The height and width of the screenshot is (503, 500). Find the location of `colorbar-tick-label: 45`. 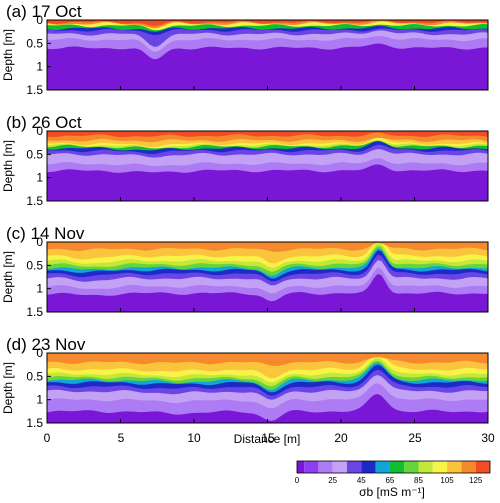

colorbar-tick-label: 45 is located at coordinates (361, 480).